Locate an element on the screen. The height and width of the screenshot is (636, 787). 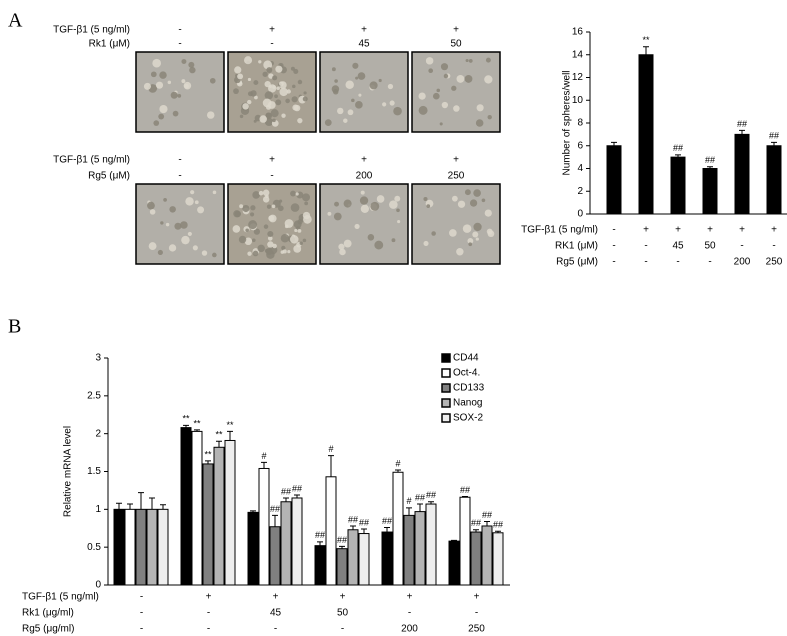
treatment-label: Rk1 (μg/ml) is located at coordinates (48, 613).